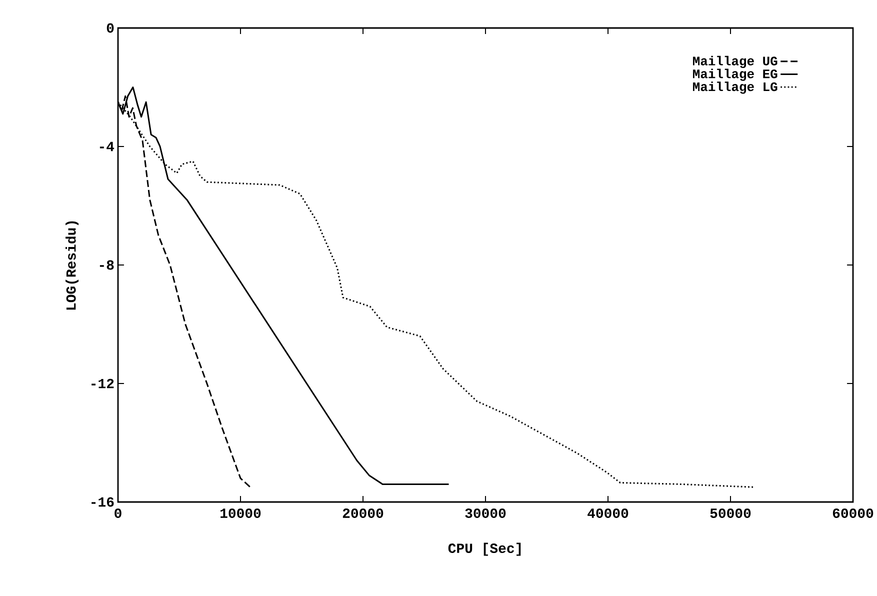 The height and width of the screenshot is (596, 877). I want to click on legend-label: Maillage LG, so click(735, 88).